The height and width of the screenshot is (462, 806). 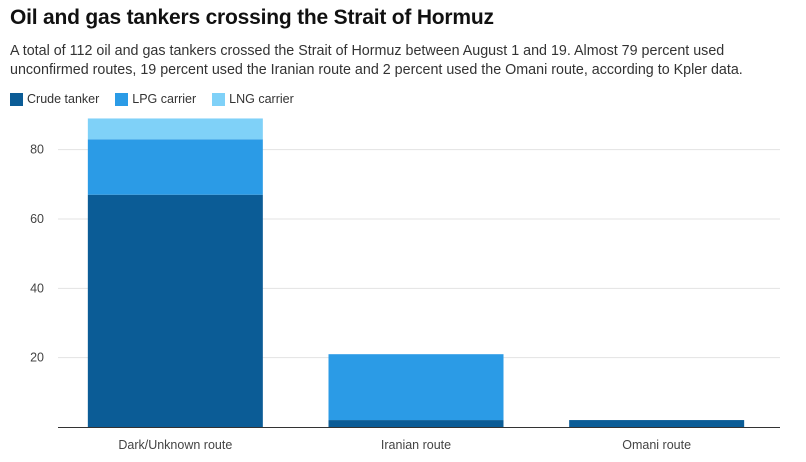 What do you see at coordinates (16, 99) in the screenshot?
I see `legend-swatch-crude` at bounding box center [16, 99].